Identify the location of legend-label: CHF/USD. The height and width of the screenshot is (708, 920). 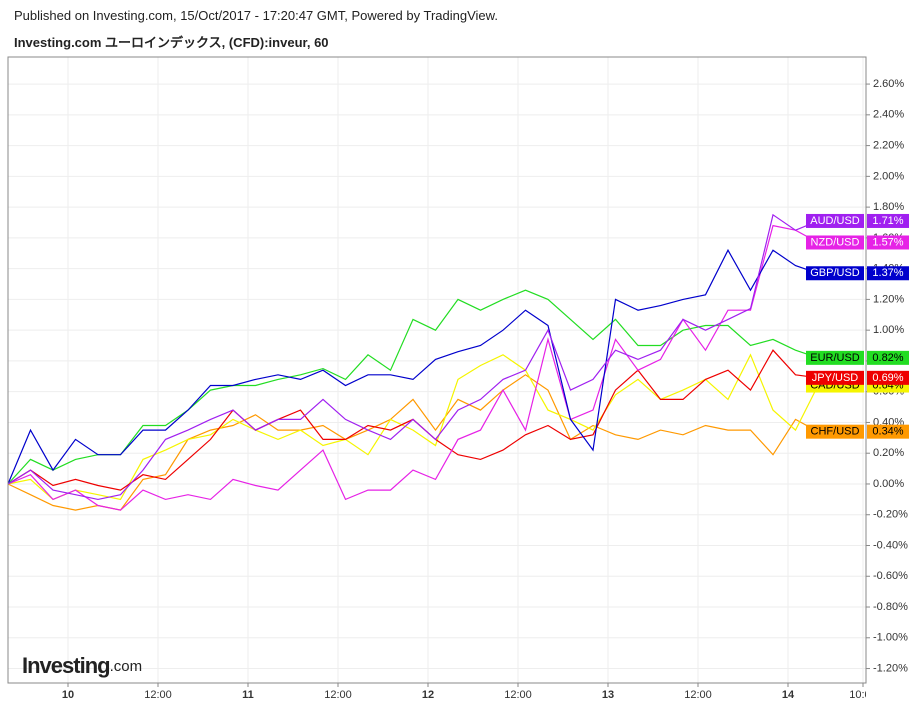
(835, 432).